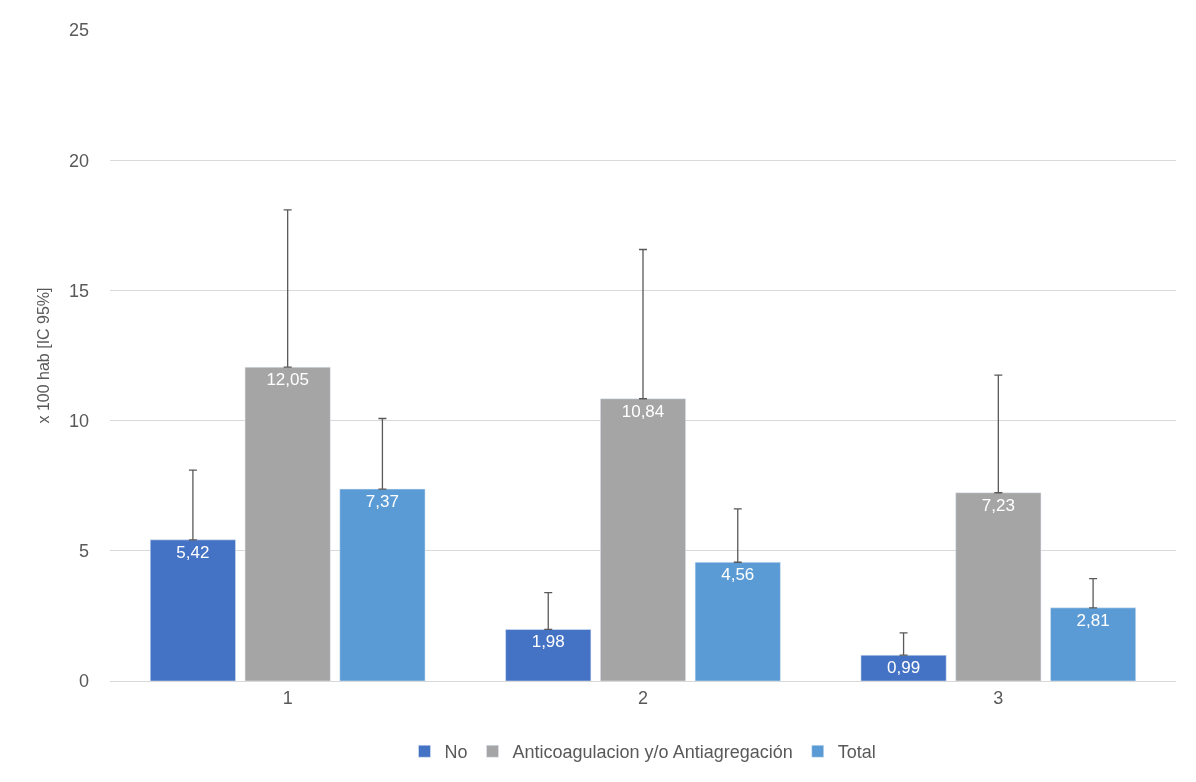  Describe the element at coordinates (1093, 620) in the screenshot. I see `data-label: 2,81` at that location.